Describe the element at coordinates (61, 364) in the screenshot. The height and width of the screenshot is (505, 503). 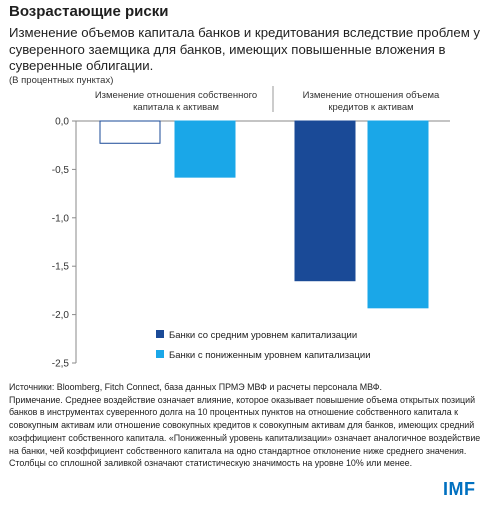
I see `y-tick-label: -2,5` at that location.